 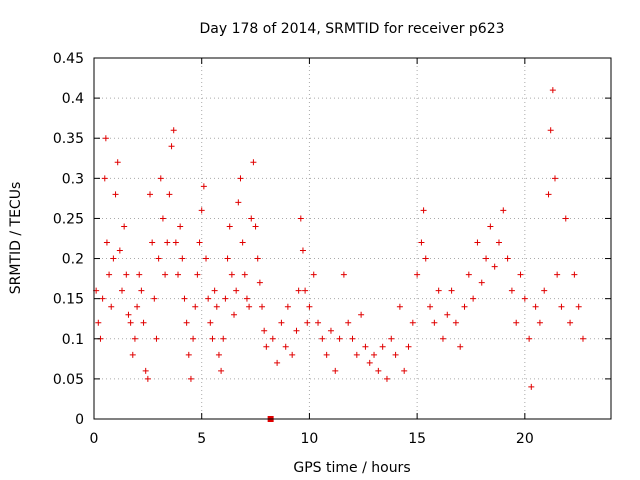 What do you see at coordinates (16, 238) in the screenshot?
I see `y-axis-label: SRMTID / TECUs` at bounding box center [16, 238].